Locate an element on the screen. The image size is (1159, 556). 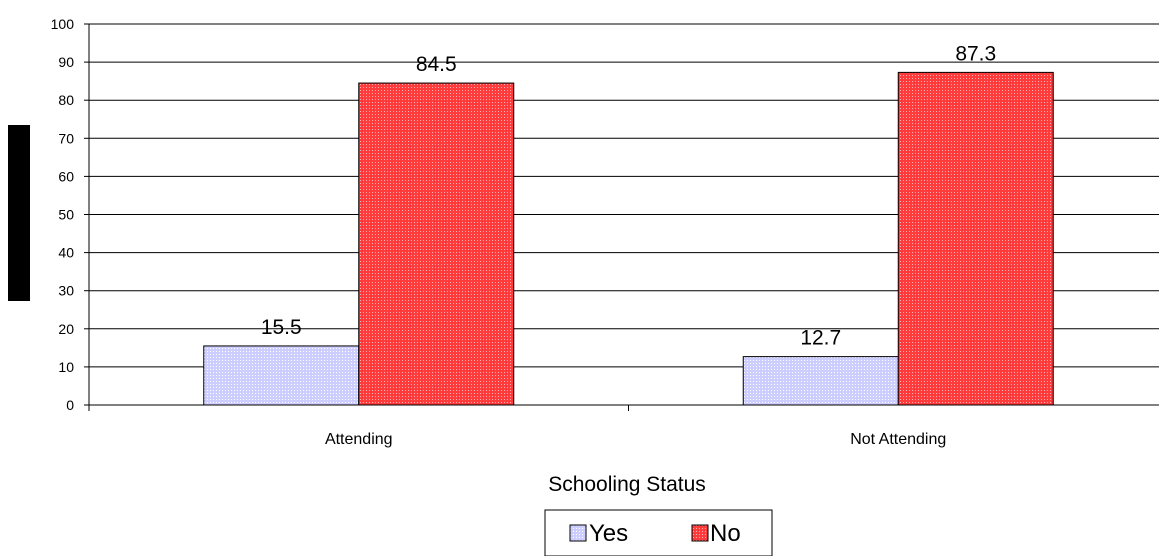
bar-no-attending is located at coordinates (436, 244).